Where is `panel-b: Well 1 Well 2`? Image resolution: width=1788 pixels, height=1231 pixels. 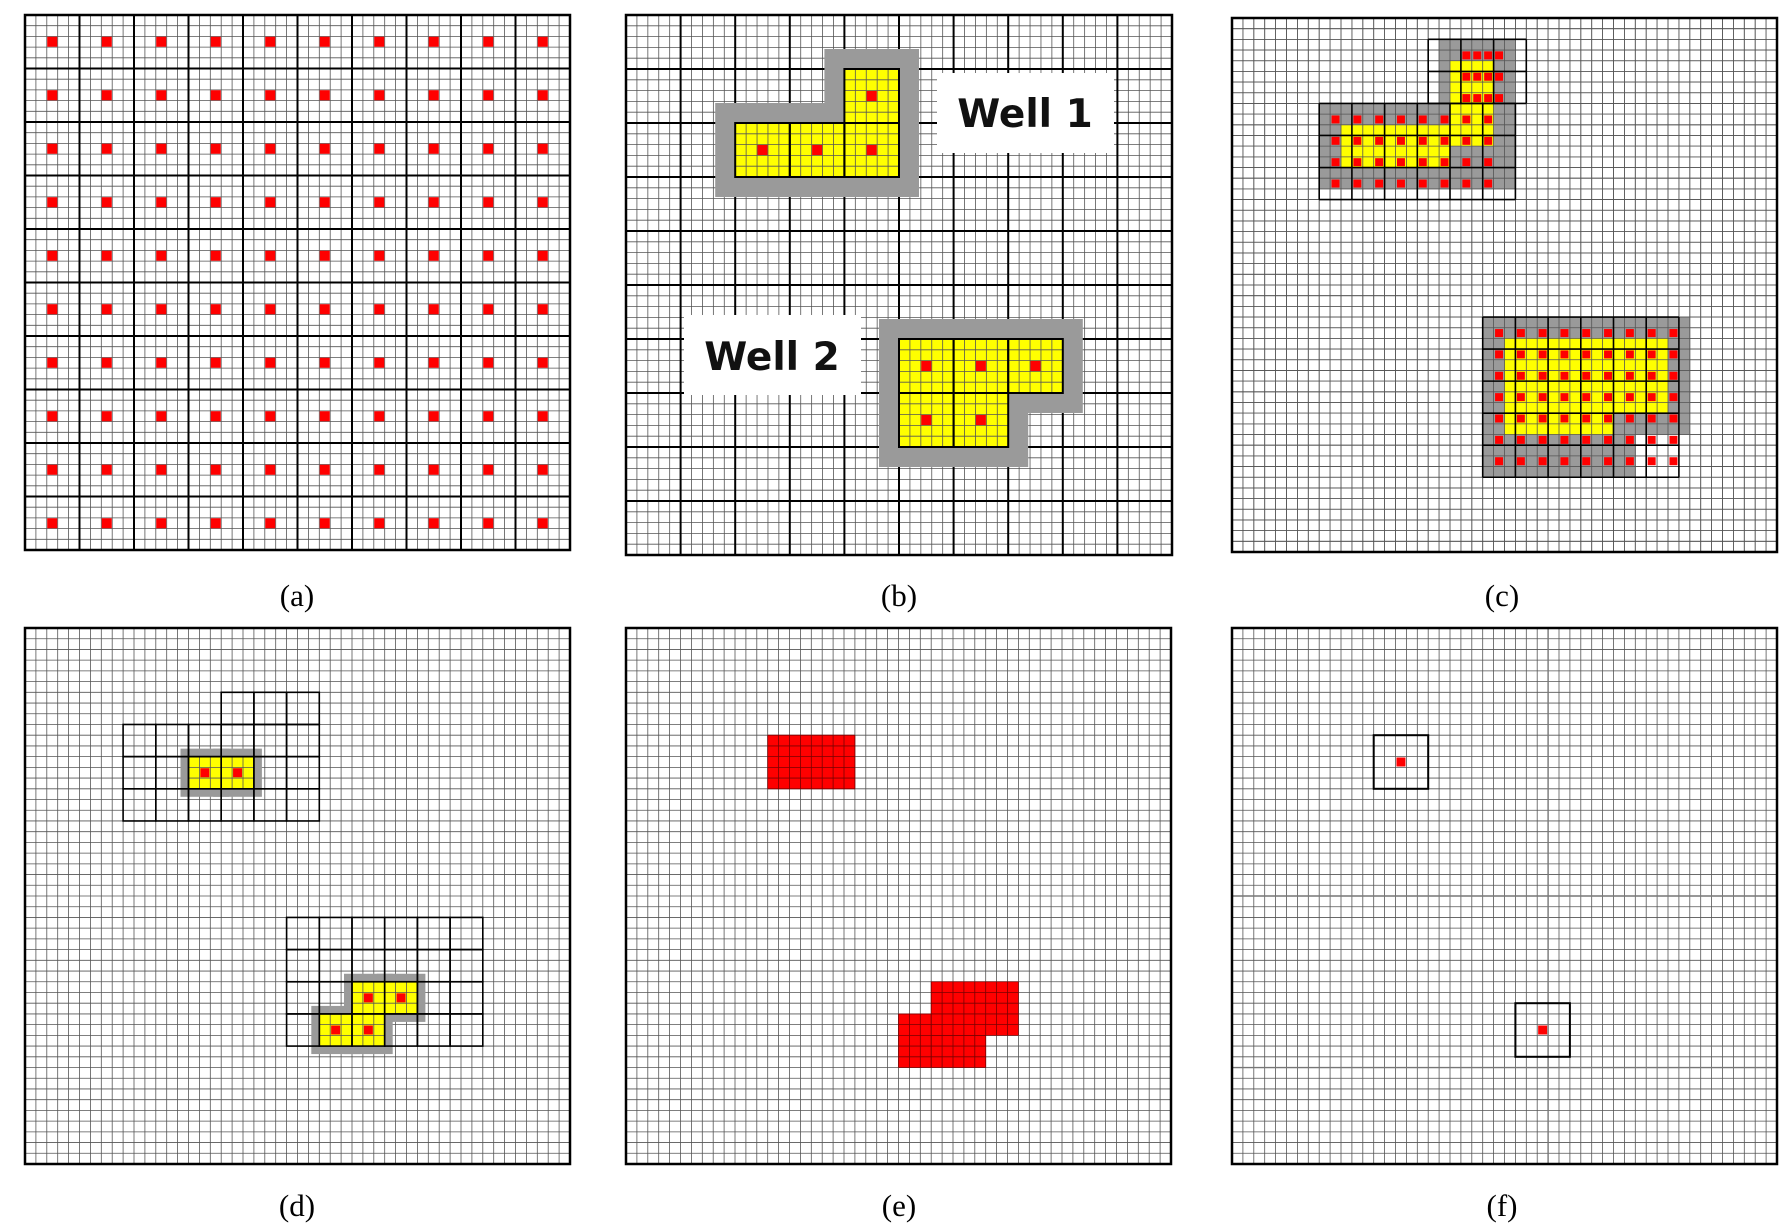 panel-b: Well 1 Well 2 is located at coordinates (899, 285).